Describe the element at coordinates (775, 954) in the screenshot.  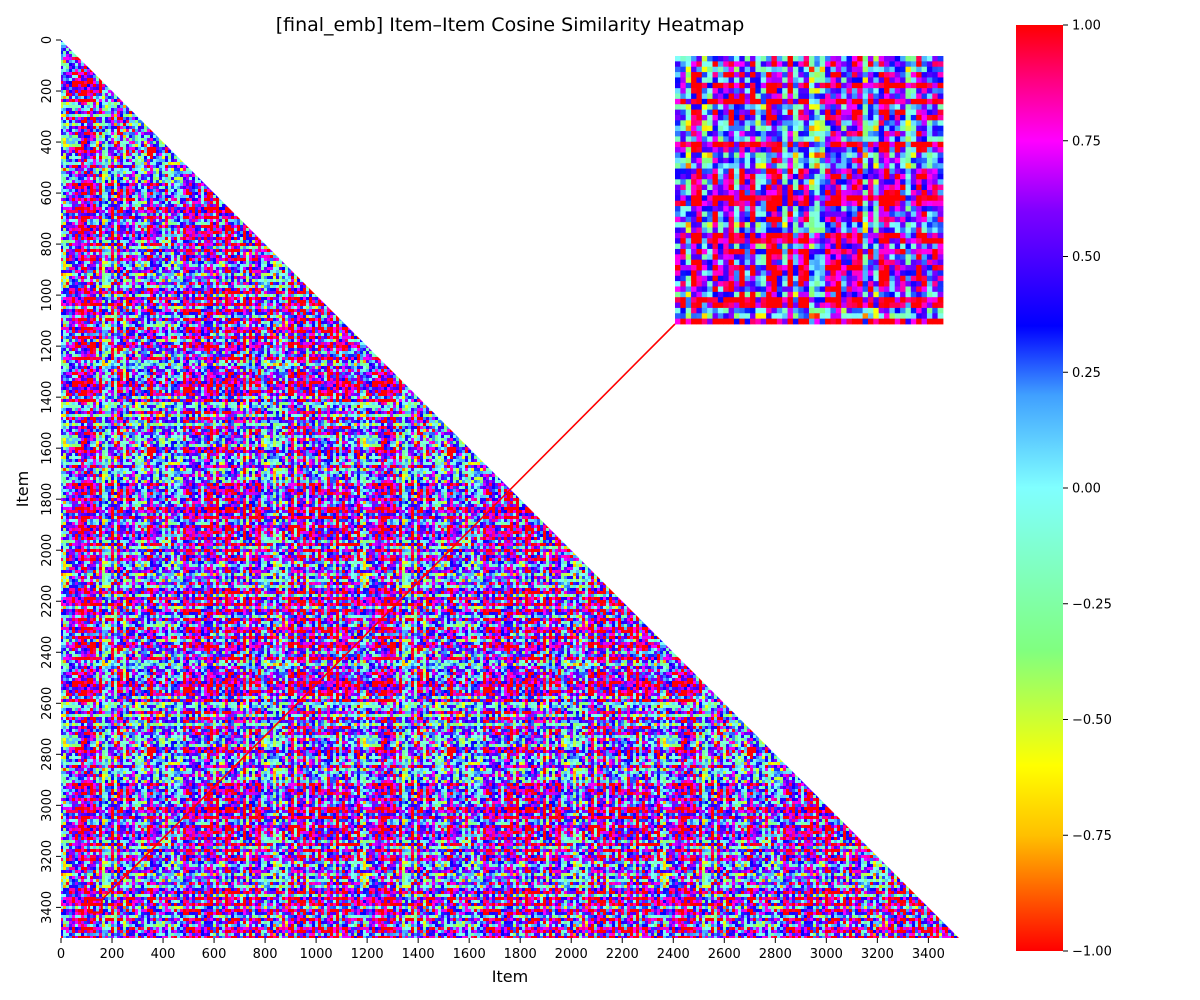
I see `x-tick-label: 2800` at that location.